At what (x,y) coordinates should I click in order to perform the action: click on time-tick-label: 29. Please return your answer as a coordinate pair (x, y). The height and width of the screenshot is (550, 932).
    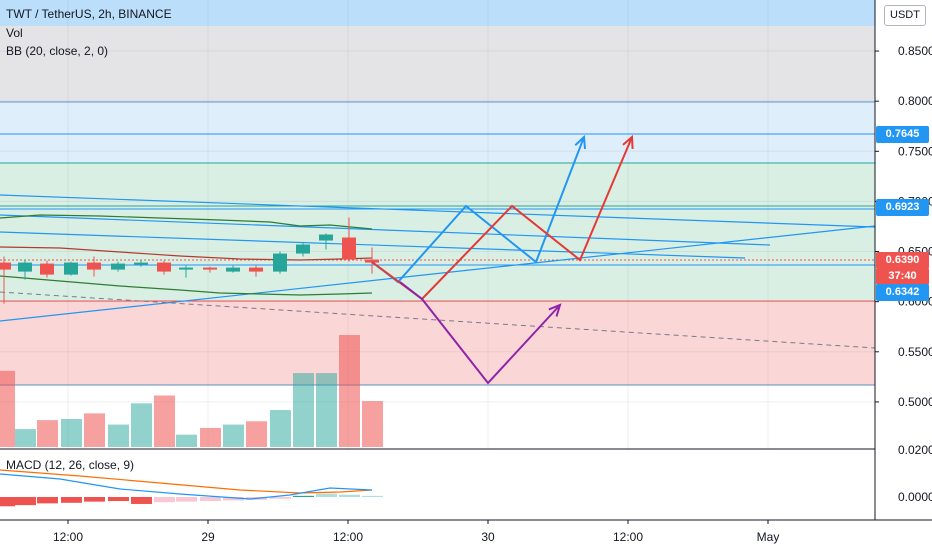
    Looking at the image, I should click on (208, 537).